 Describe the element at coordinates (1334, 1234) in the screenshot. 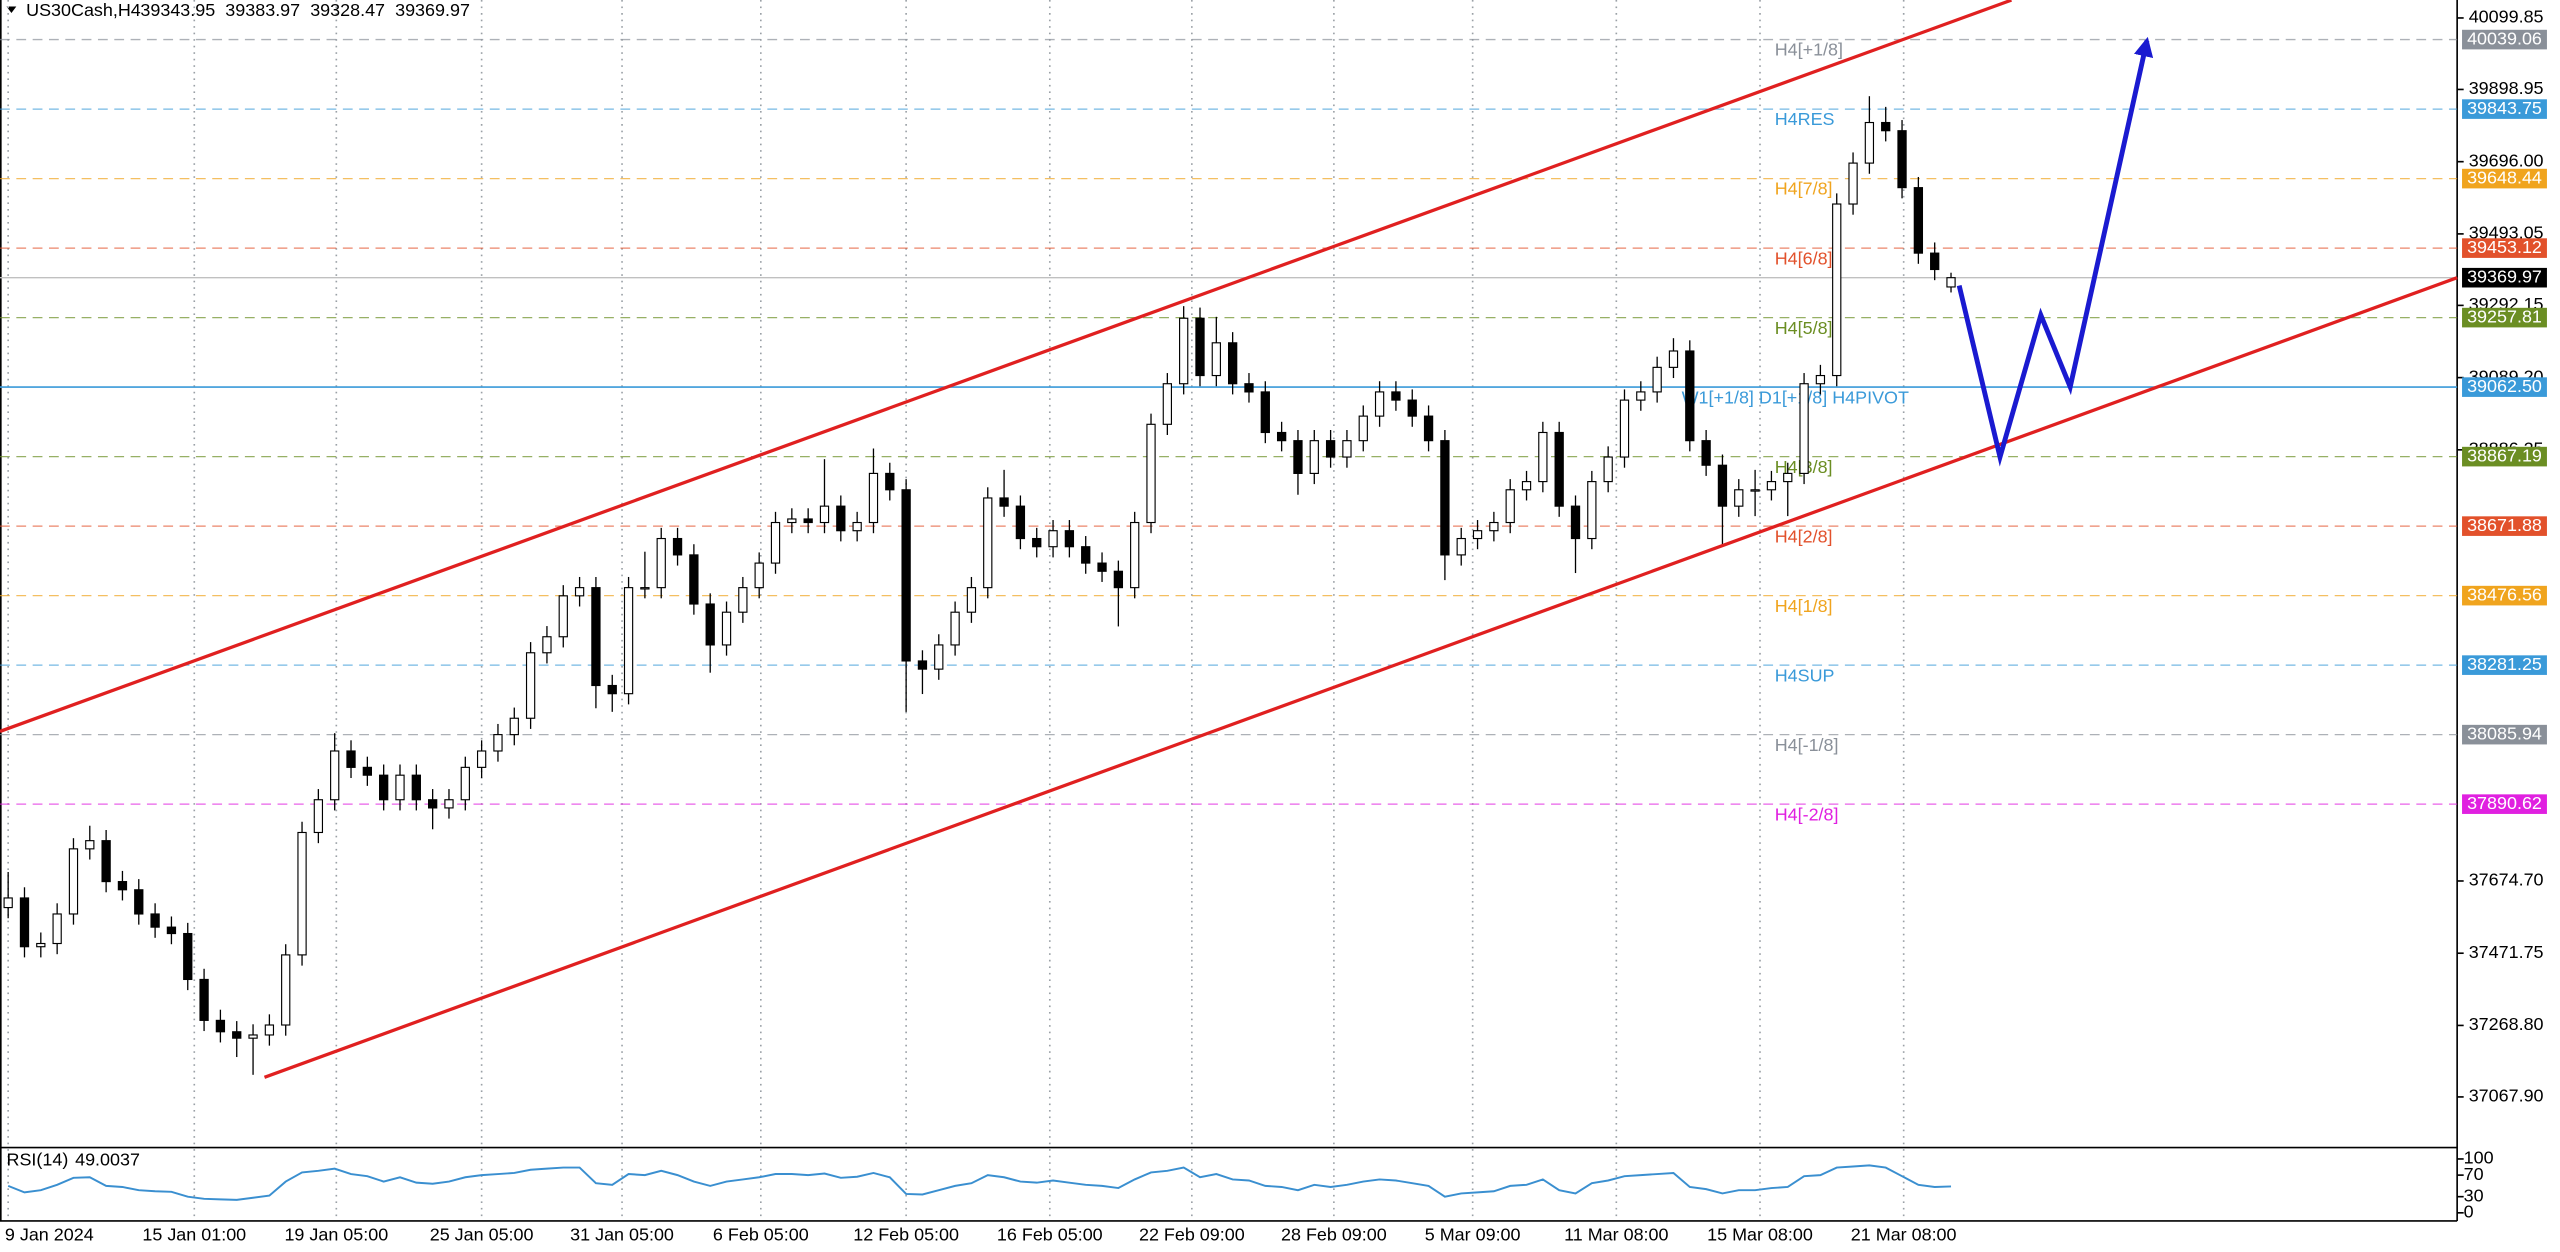

I see `time-label: 28 Feb 09:00` at that location.